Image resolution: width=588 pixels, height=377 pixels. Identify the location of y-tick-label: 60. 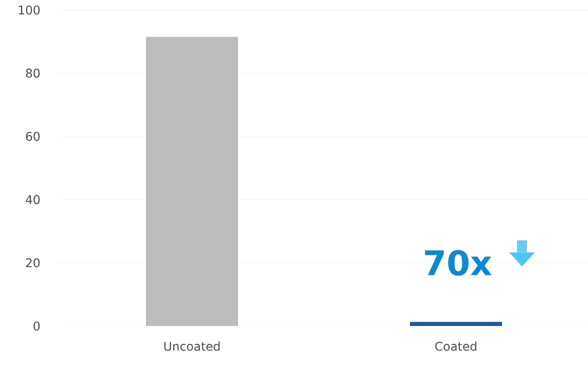
(33, 136).